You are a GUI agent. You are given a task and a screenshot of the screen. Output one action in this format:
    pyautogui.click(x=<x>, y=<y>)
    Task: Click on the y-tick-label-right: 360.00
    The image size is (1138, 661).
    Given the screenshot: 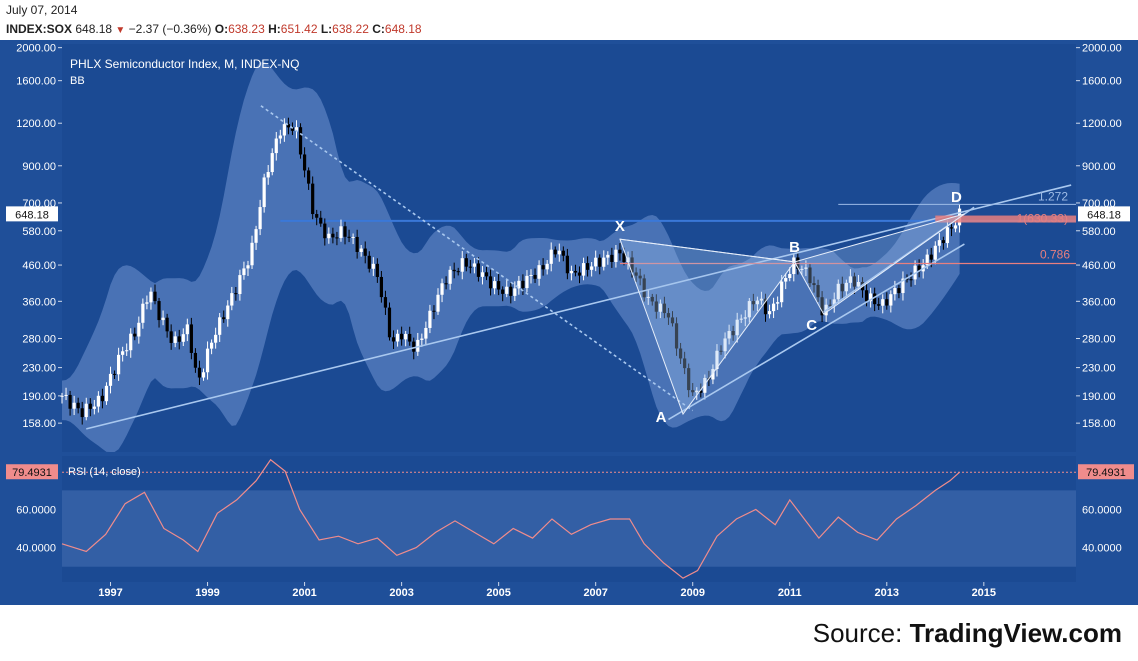 What is the action you would take?
    pyautogui.click(x=1099, y=302)
    